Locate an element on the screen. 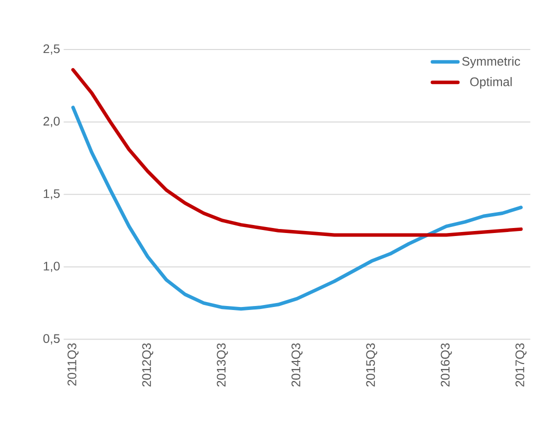 This screenshot has height=434, width=538. legend-label: Symmetric is located at coordinates (491, 62).